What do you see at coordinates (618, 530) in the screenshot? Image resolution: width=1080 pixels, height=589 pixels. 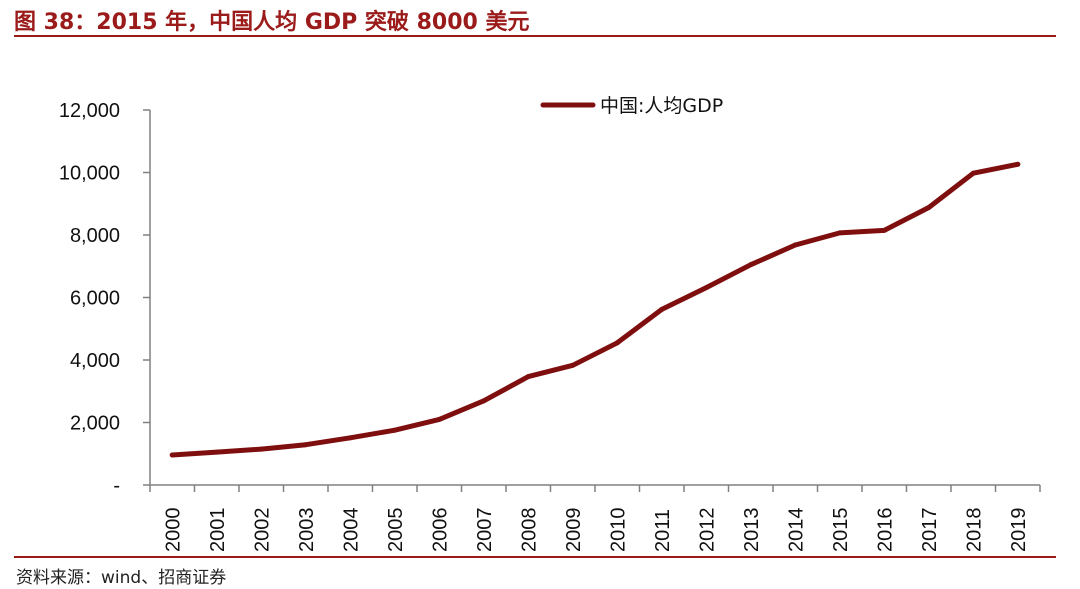 I see `x-tick-label: 2010` at bounding box center [618, 530].